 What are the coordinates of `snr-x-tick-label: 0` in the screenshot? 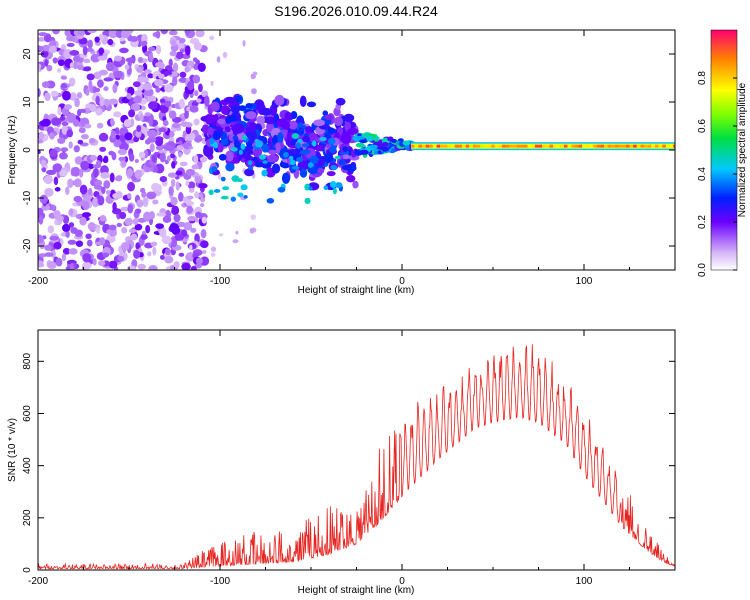 It's located at (402, 581).